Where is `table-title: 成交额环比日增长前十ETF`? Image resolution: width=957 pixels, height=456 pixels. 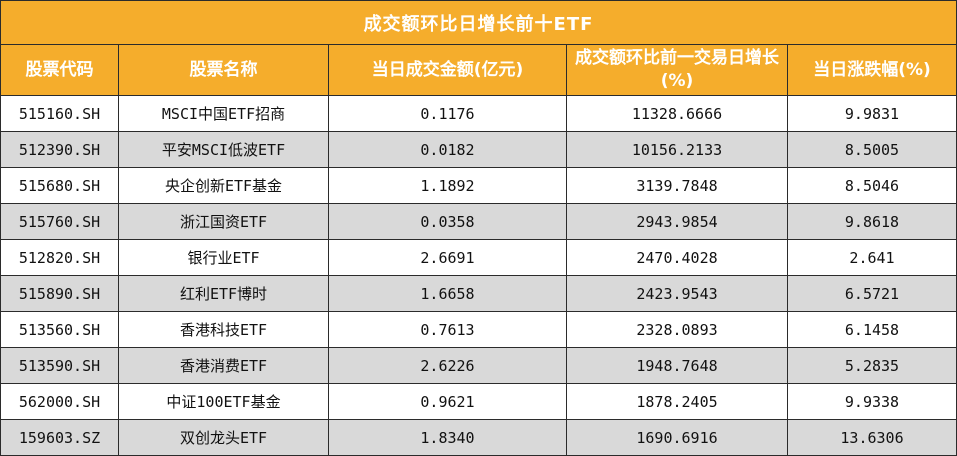
table-title: 成交额环比日增长前十ETF is located at coordinates (478, 22).